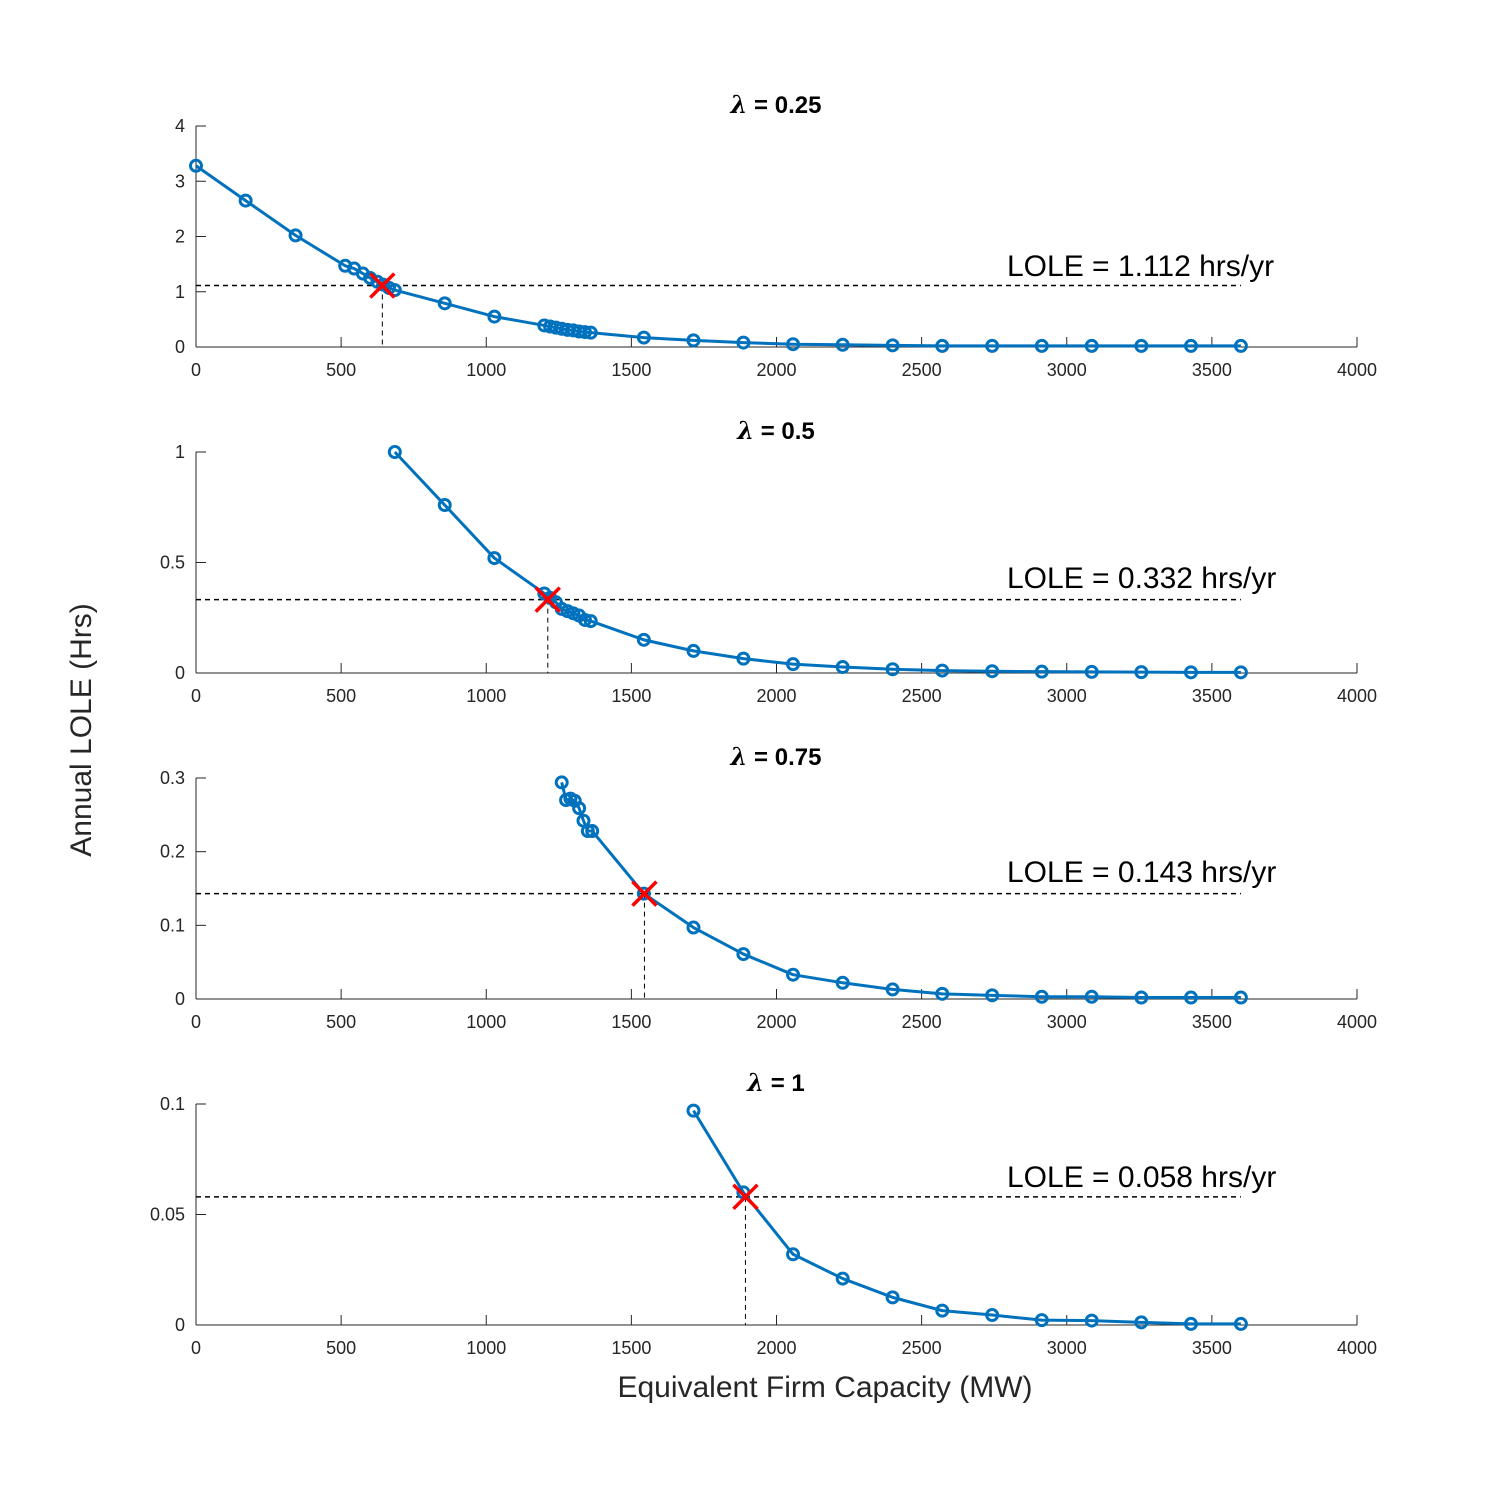 This screenshot has height=1488, width=1497. What do you see at coordinates (167, 1215) in the screenshot?
I see `y-tick-label: 0.05` at bounding box center [167, 1215].